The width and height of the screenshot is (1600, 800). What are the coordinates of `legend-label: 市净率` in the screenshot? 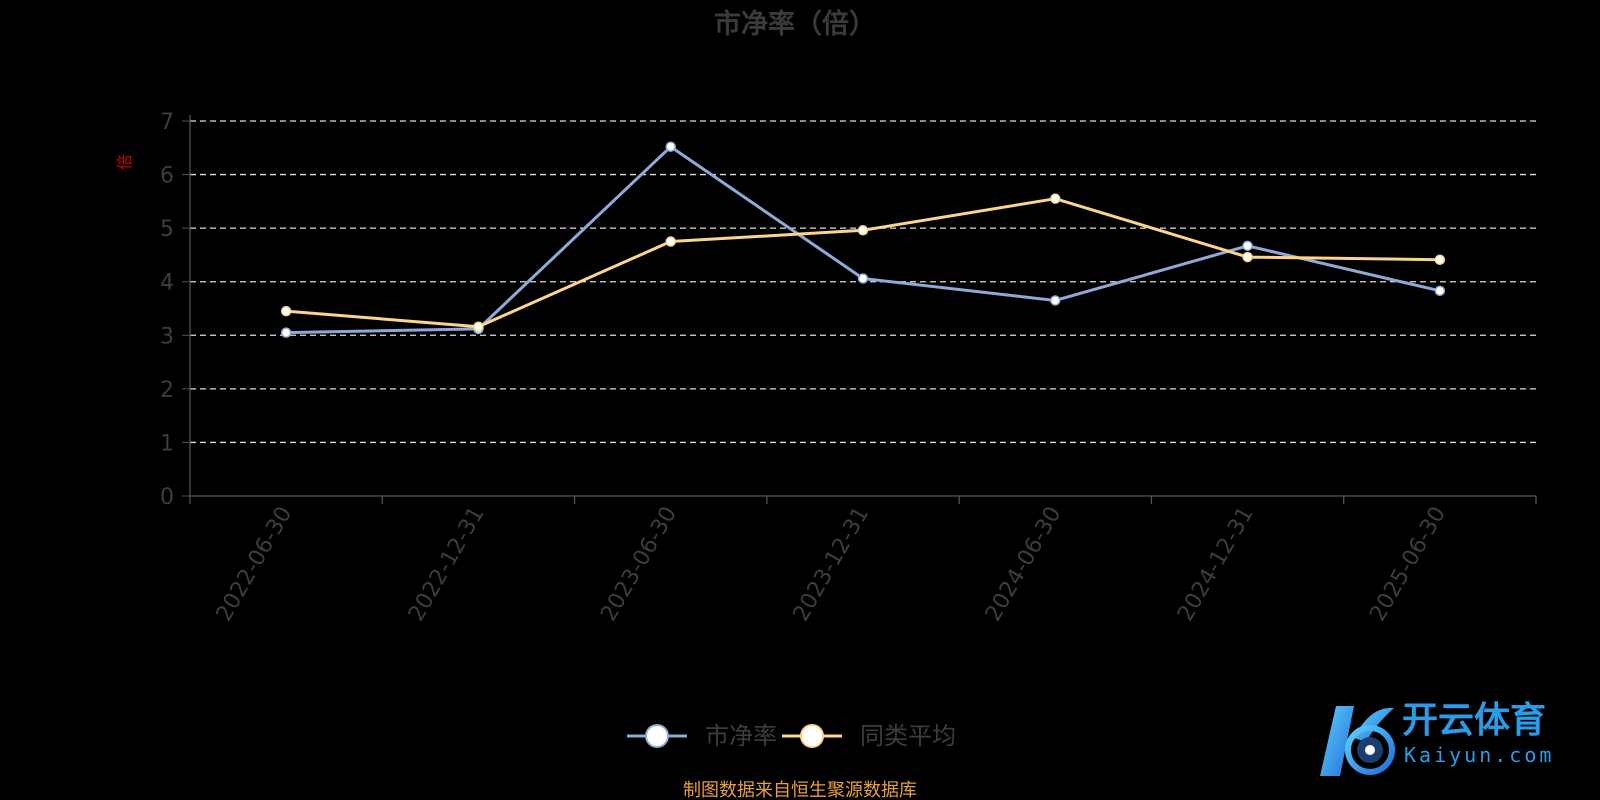 It's located at (741, 736).